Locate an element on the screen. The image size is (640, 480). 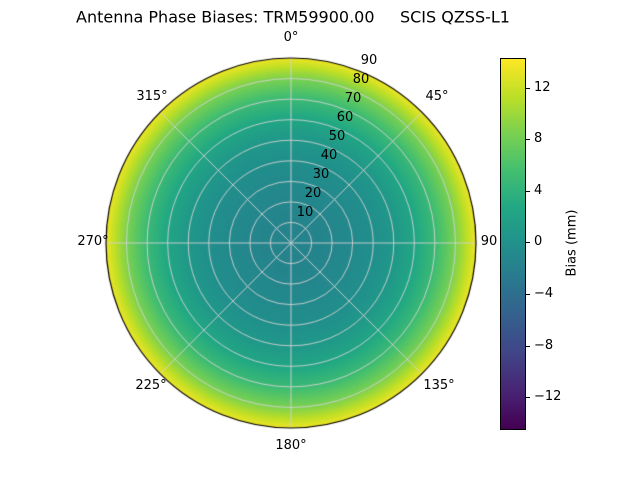
radial-tick-70: 70 is located at coordinates (353, 98).